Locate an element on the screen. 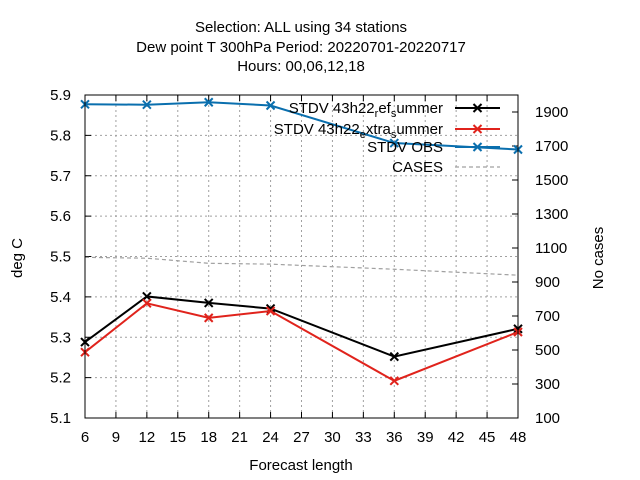 This screenshot has height=480, width=640. y-tick-label: 5.9 is located at coordinates (60, 95).